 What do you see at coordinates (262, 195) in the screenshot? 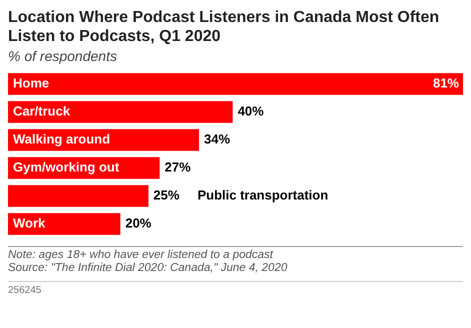
I see `y-tick-label: Public transportation` at bounding box center [262, 195].